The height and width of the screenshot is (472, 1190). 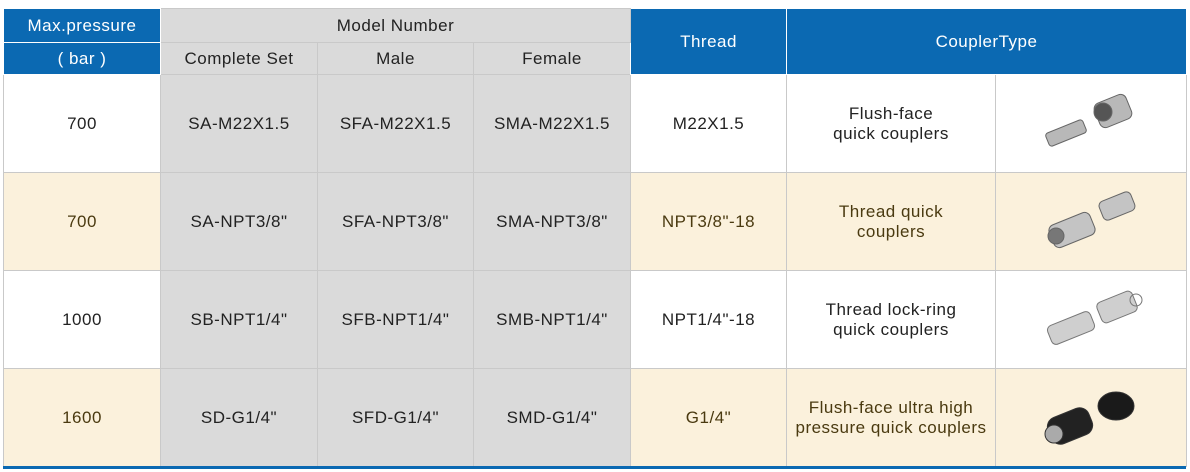 I want to click on male-cell: SFA-M22X1.5, so click(x=395, y=123).